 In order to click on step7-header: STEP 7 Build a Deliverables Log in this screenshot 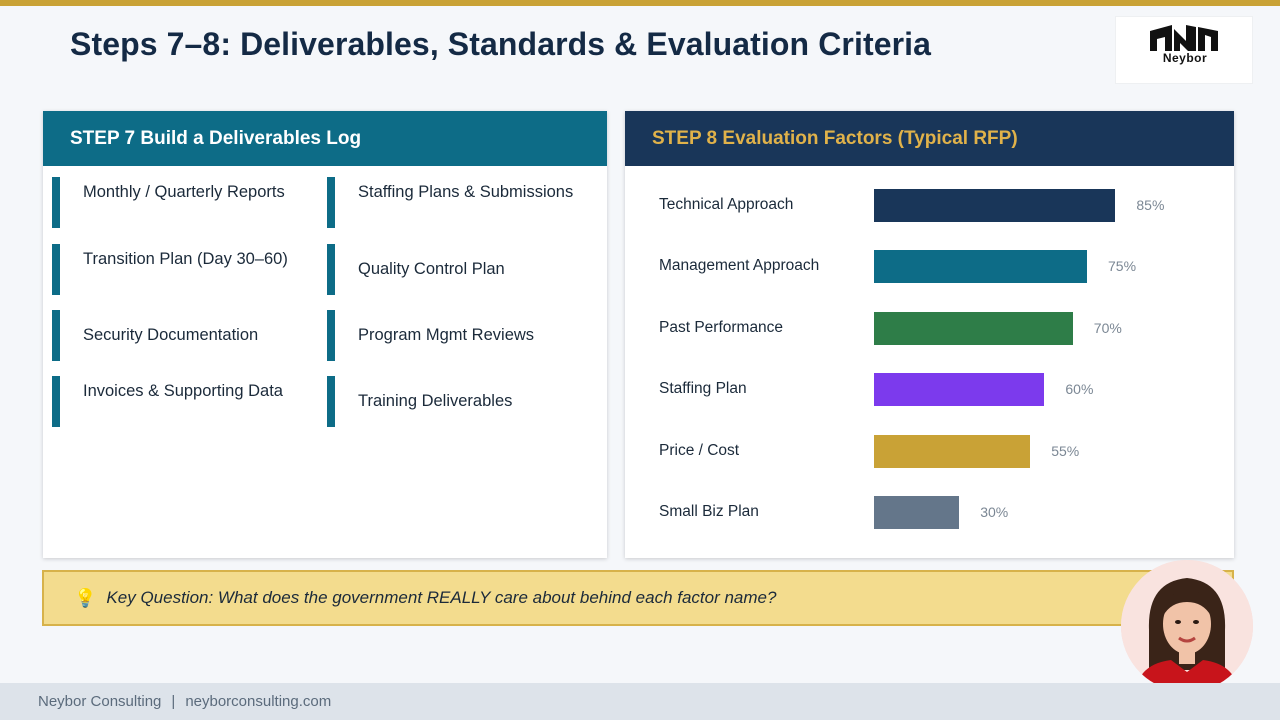, I will do `click(325, 138)`.